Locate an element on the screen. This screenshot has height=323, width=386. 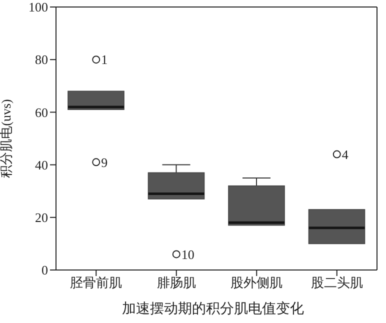
y-tick-label: 40 is located at coordinates (41, 164).